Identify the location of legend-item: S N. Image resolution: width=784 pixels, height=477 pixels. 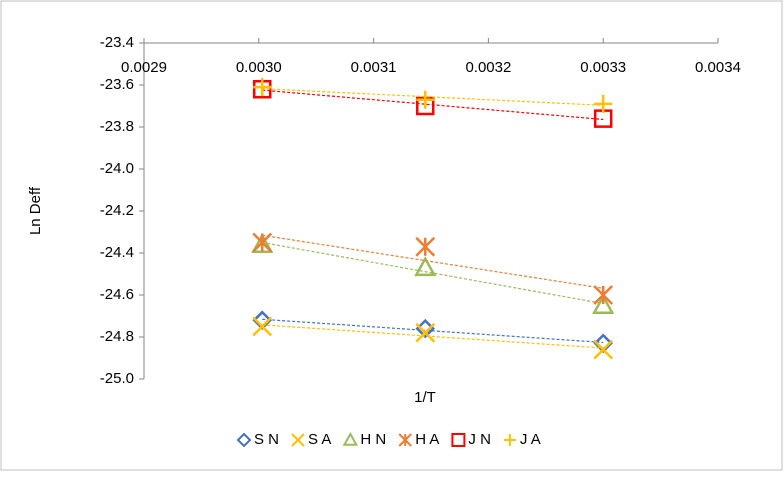
(257, 439).